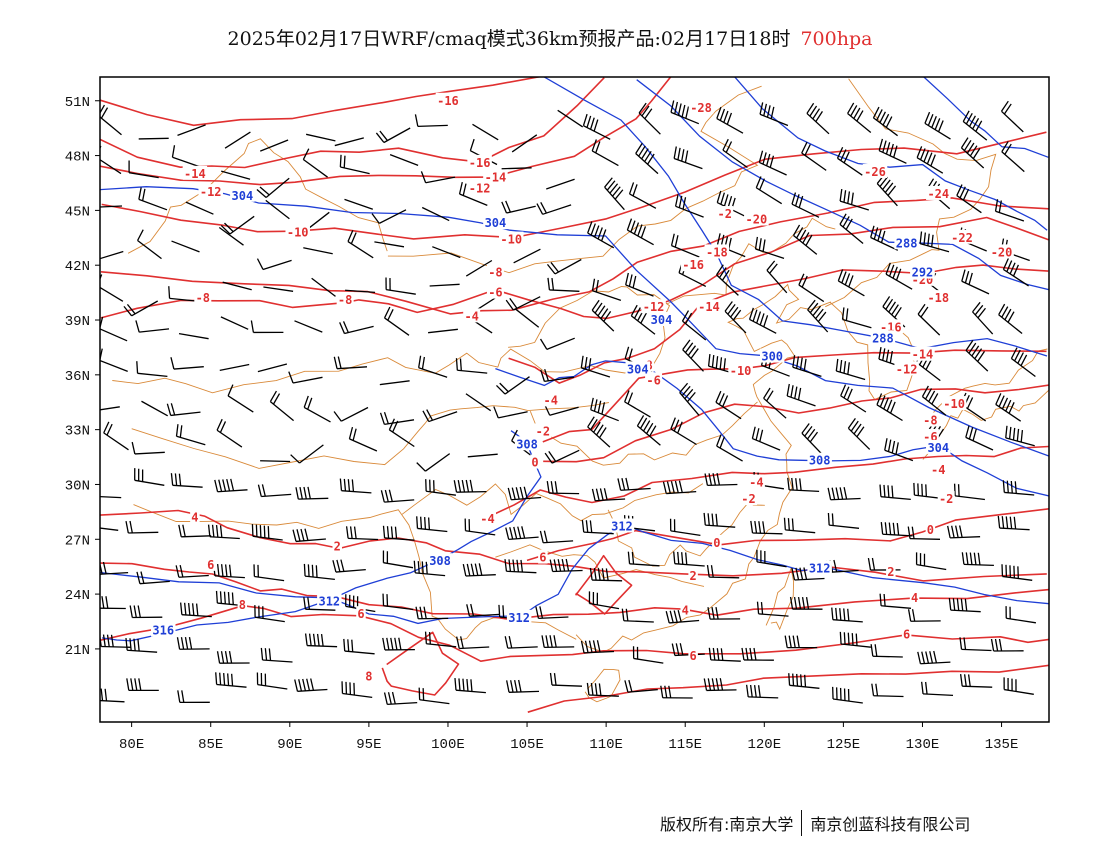  Describe the element at coordinates (480, 188) in the screenshot. I see `temperature-label: -12` at that location.